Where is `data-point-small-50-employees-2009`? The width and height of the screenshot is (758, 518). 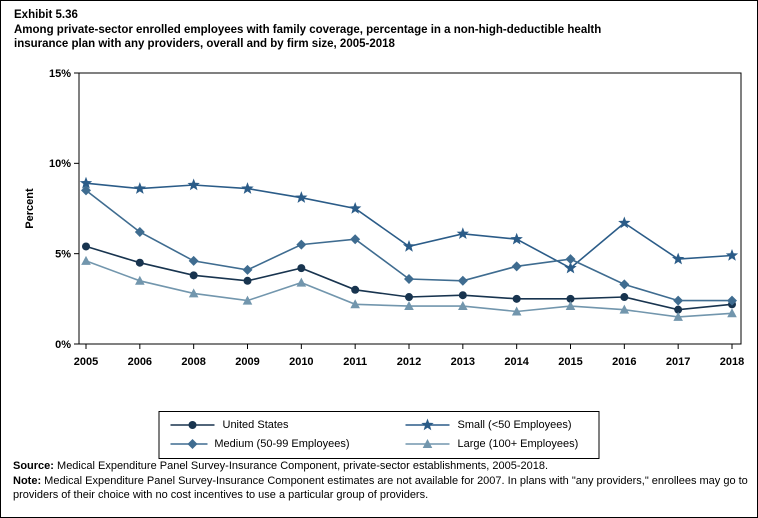
data-point-small-50-employees-2009 is located at coordinates (247, 188).